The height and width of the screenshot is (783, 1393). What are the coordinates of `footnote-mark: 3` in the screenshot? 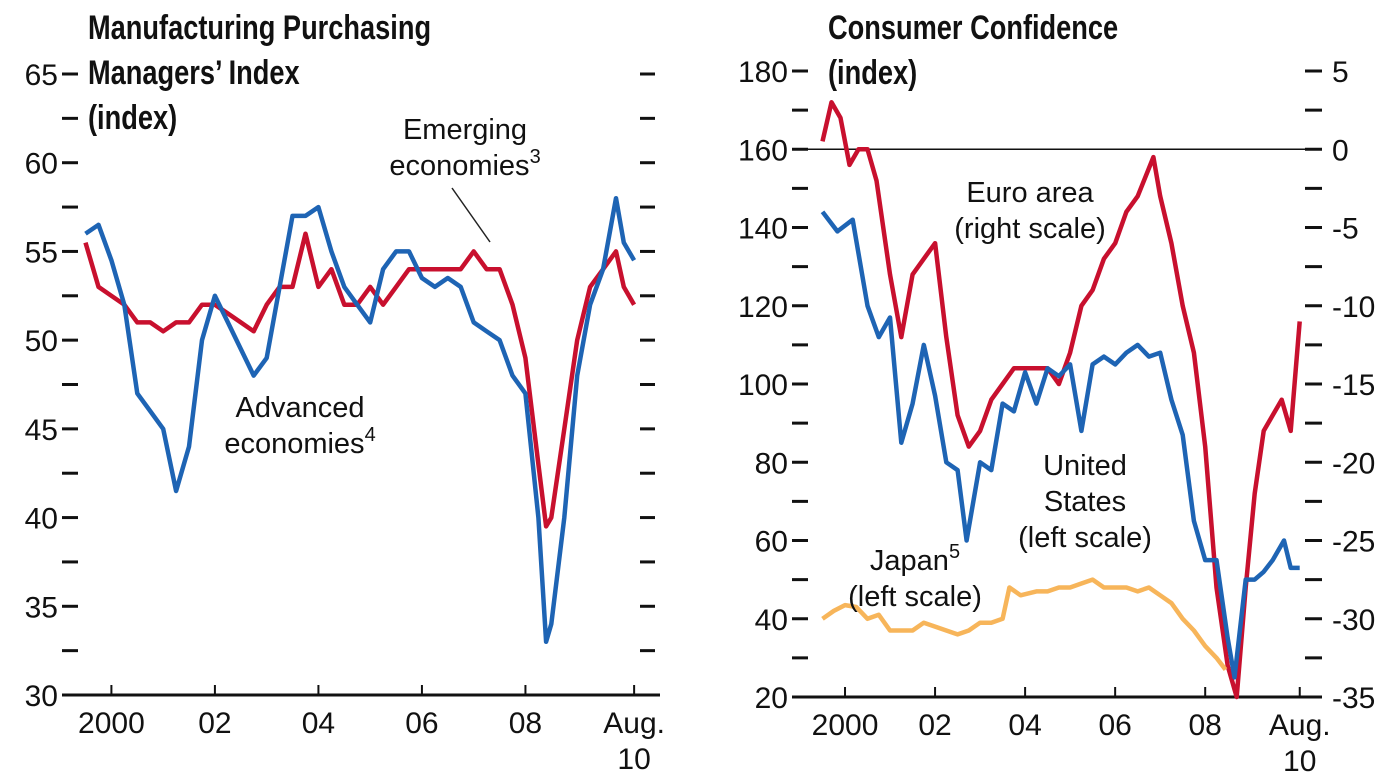 It's located at (535, 157).